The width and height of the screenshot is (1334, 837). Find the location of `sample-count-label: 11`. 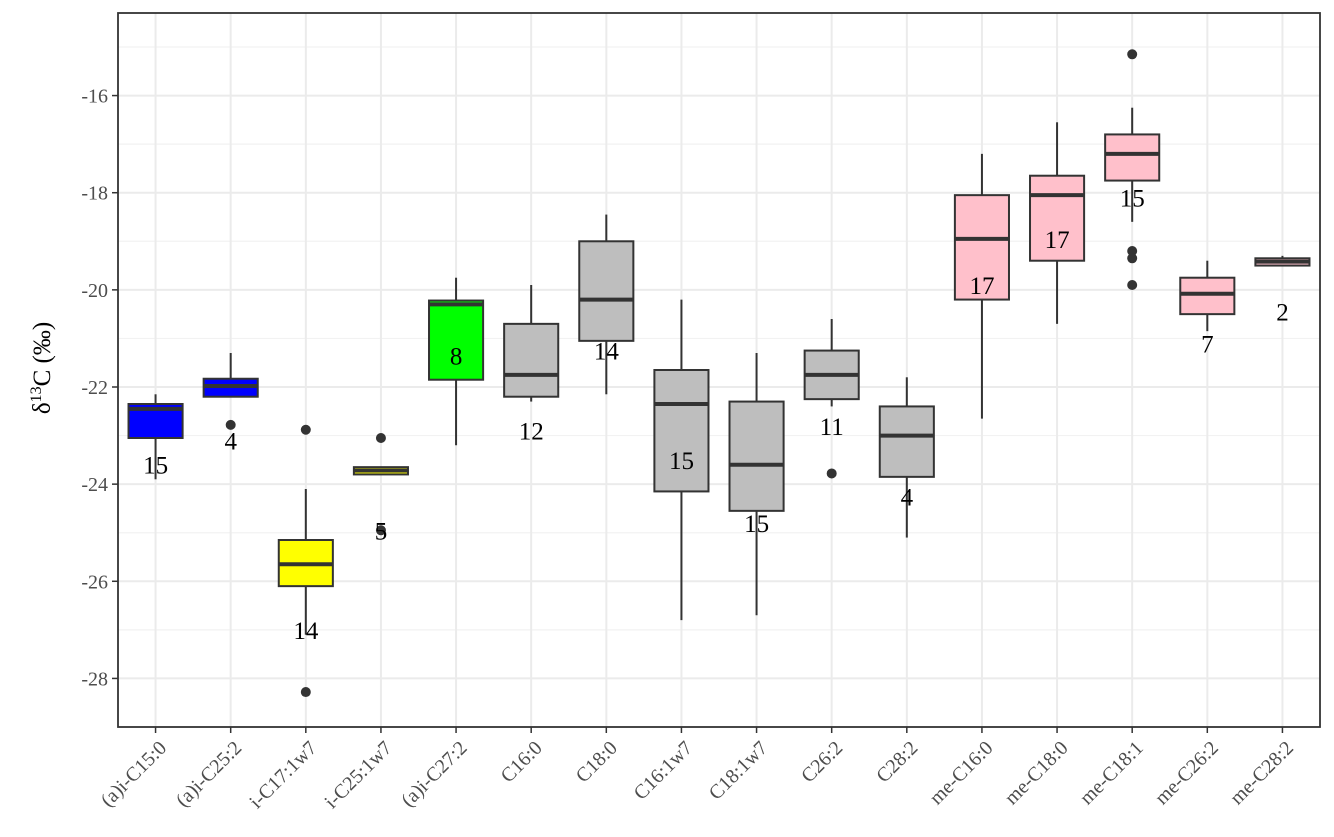

sample-count-label: 11 is located at coordinates (832, 427).